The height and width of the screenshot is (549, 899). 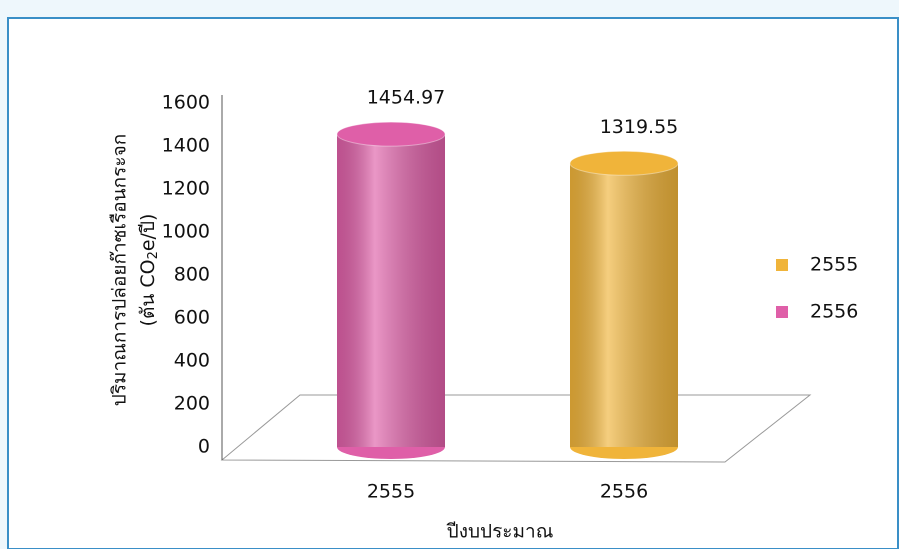 I want to click on value-label: 1454.97, so click(x=406, y=98).